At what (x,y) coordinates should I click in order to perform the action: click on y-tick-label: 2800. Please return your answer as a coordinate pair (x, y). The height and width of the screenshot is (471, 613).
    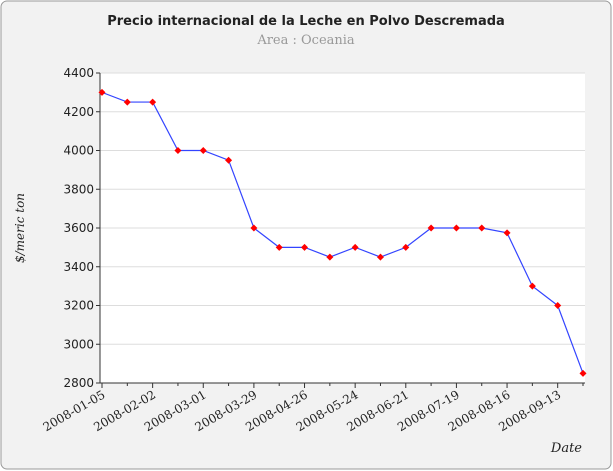
    Looking at the image, I should click on (78, 383).